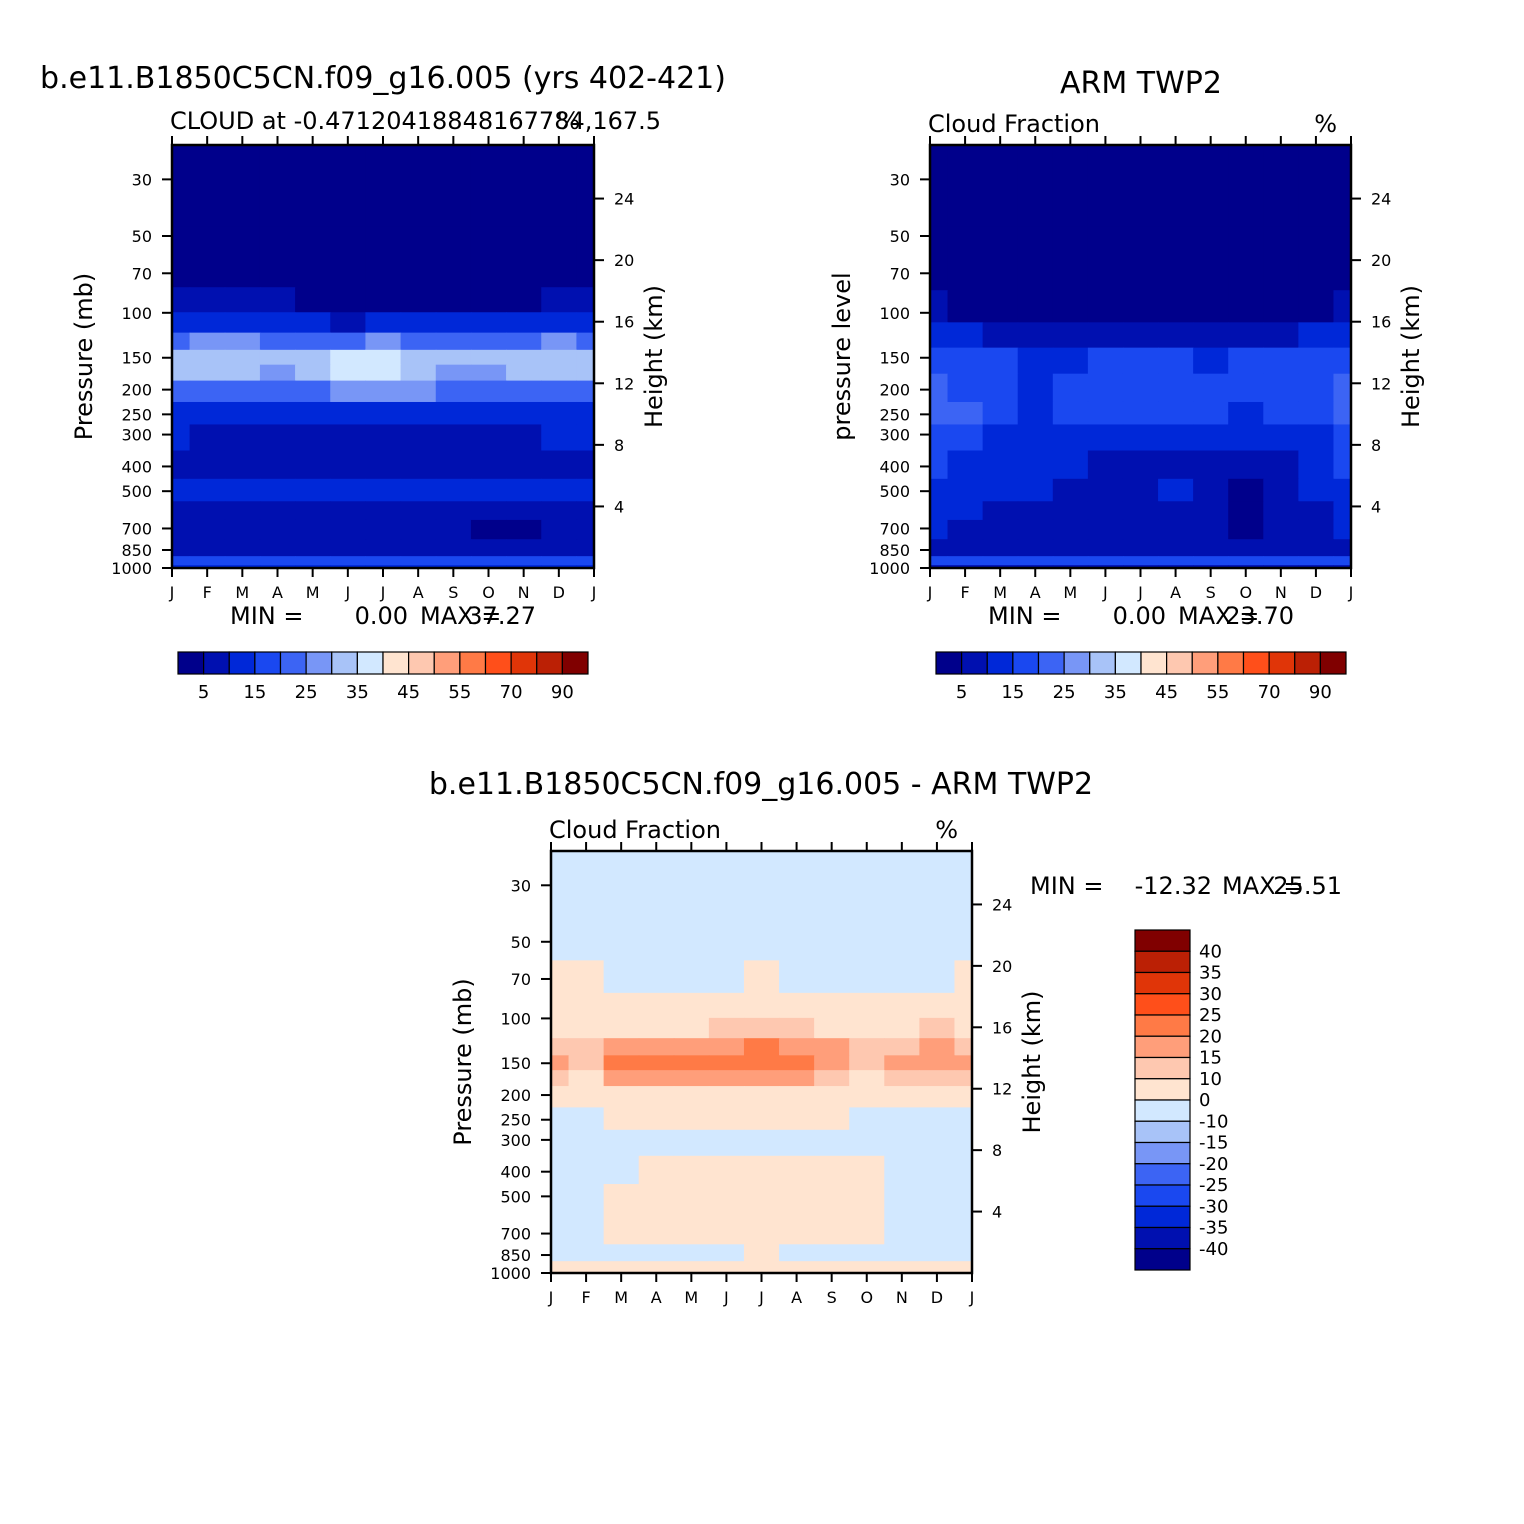 The width and height of the screenshot is (1524, 1524). What do you see at coordinates (997, 1212) in the screenshot?
I see `y-tick-right-label: 4` at bounding box center [997, 1212].